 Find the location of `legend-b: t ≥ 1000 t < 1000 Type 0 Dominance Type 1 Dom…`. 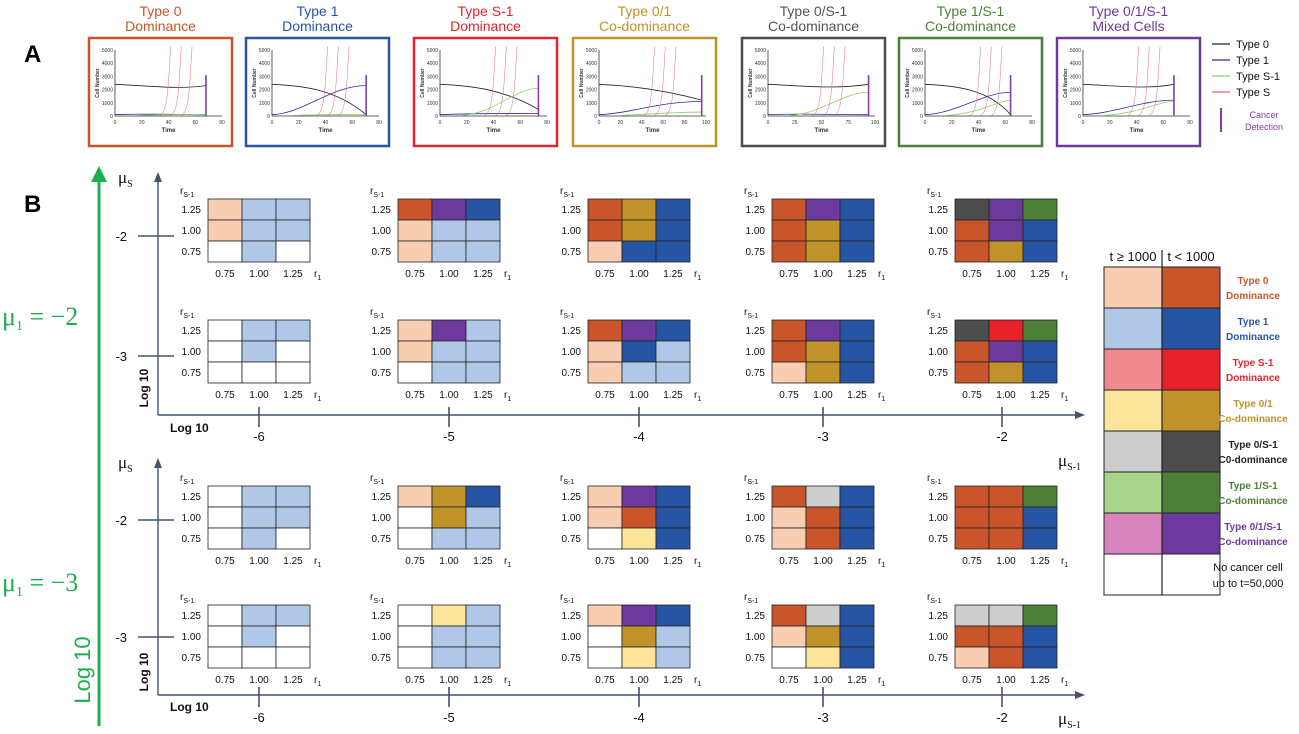

legend-b: t ≥ 1000 t < 1000 Type 0 Dominance Type 1 Dom… is located at coordinates (1195, 422).